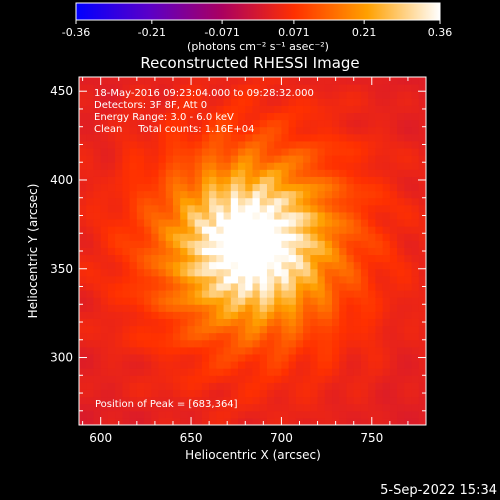 This screenshot has height=500, width=500. What do you see at coordinates (249, 63) in the screenshot?
I see `chart-title: Reconstructed RHESSI Image` at bounding box center [249, 63].